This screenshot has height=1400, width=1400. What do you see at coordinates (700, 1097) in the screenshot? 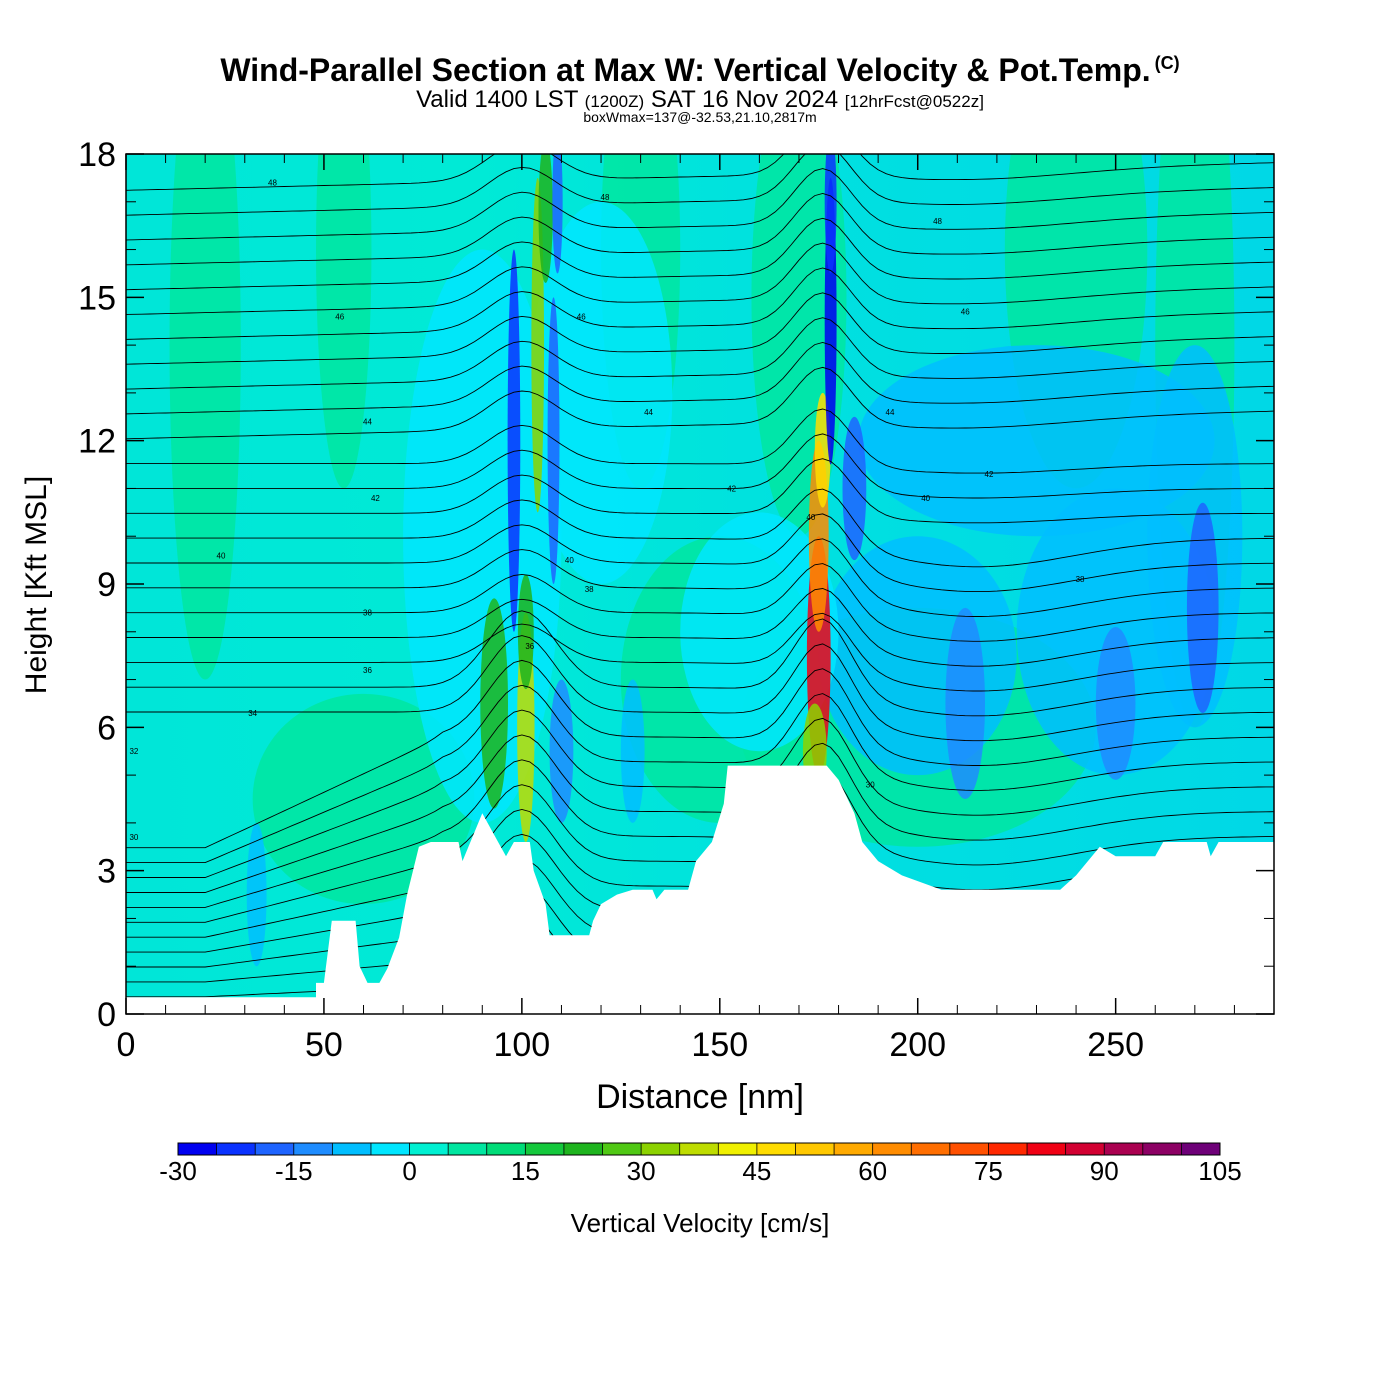
I see `x-axis-label: Distance [nm]` at bounding box center [700, 1097].